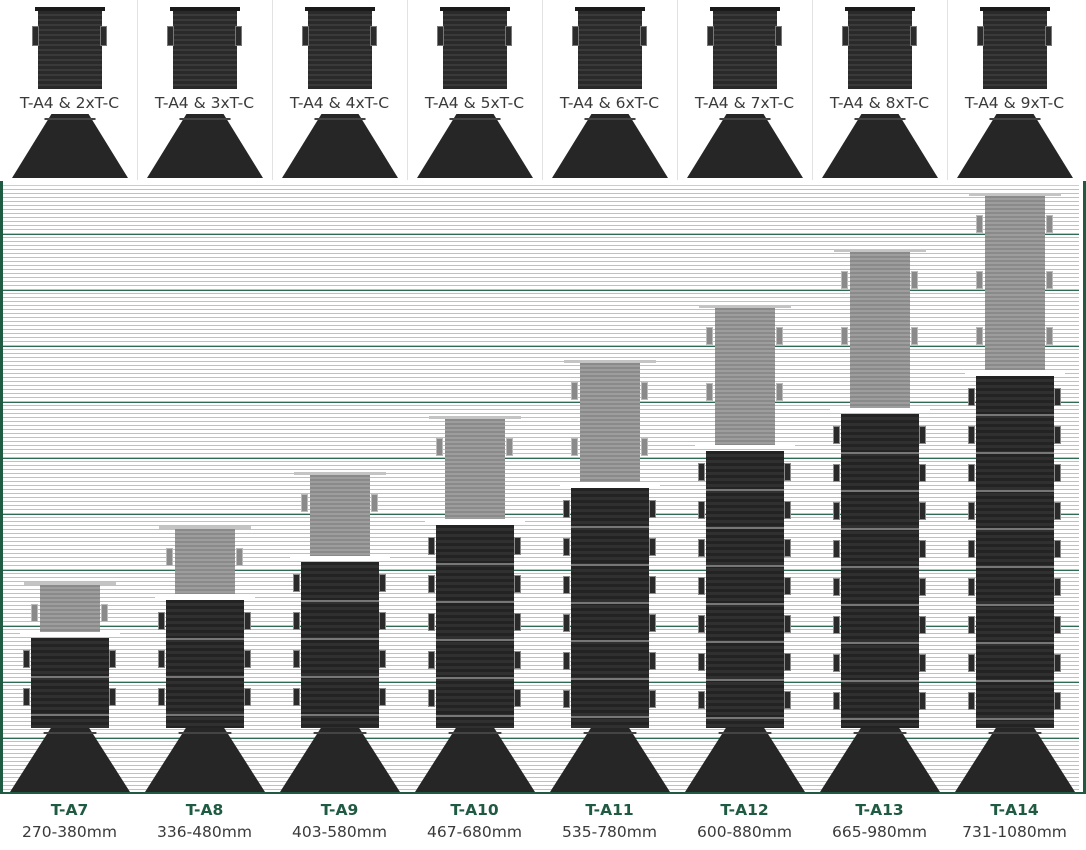 Image resolution: width=1086 pixels, height=850 pixels. I want to click on pedestal-height-range: 665-980mm, so click(879, 832).